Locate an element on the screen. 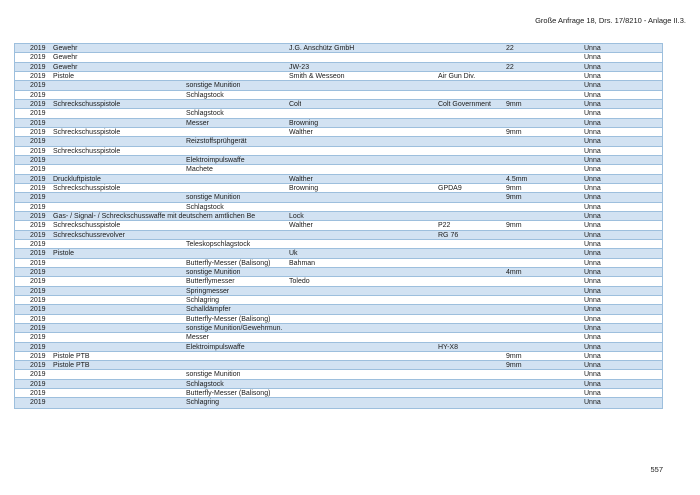  table-cell: Browning is located at coordinates (304, 188).